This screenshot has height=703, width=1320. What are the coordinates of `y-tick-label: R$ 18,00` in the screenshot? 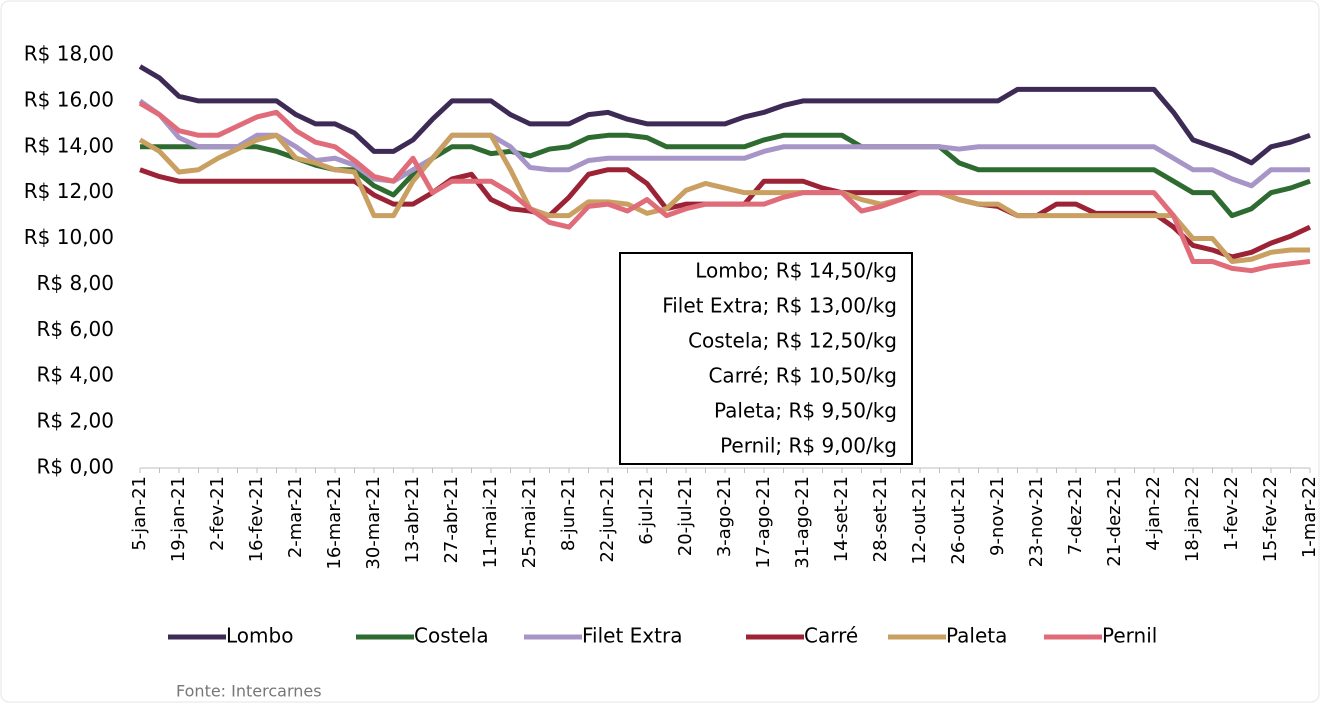 It's located at (69, 54).